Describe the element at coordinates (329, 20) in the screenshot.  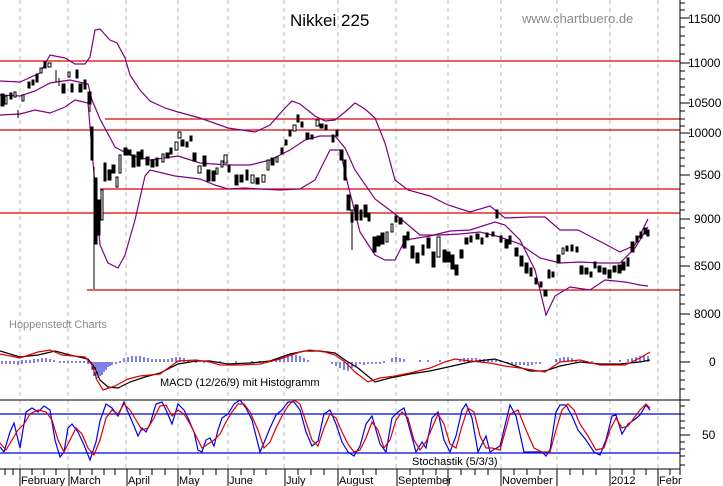
I see `chart-title: Nikkei 225` at that location.